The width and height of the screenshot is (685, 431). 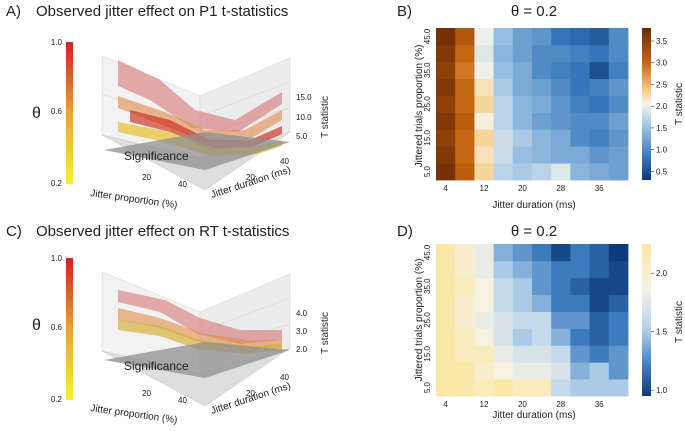 I want to click on z-tick: 15.0, so click(x=304, y=97).